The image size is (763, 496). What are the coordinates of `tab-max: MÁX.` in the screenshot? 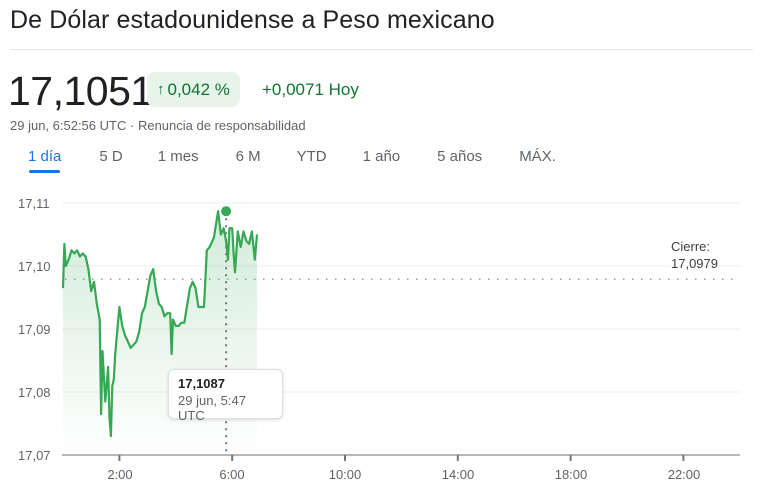 It's located at (537, 156).